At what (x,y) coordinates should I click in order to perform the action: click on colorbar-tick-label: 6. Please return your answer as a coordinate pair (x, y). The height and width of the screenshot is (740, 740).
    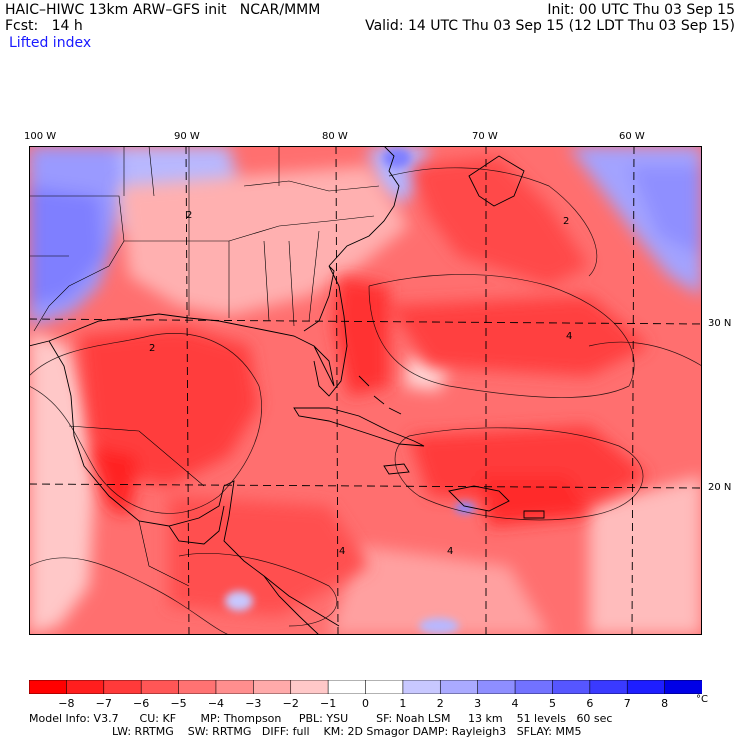
    Looking at the image, I should click on (590, 703).